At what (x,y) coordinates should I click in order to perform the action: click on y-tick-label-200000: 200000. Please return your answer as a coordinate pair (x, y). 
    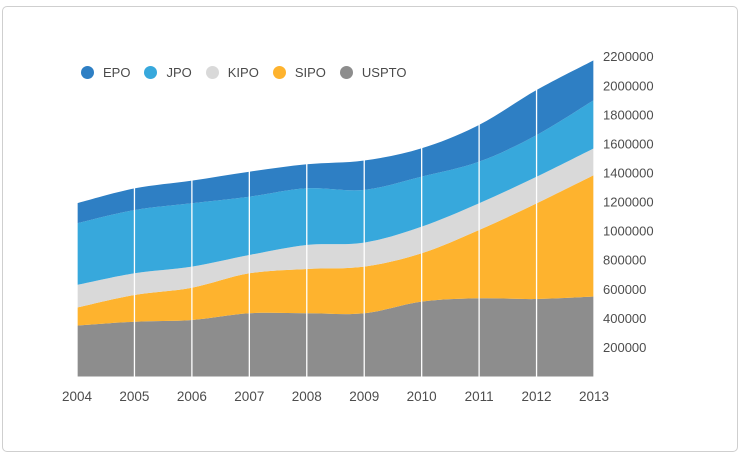
    Looking at the image, I should click on (624, 347).